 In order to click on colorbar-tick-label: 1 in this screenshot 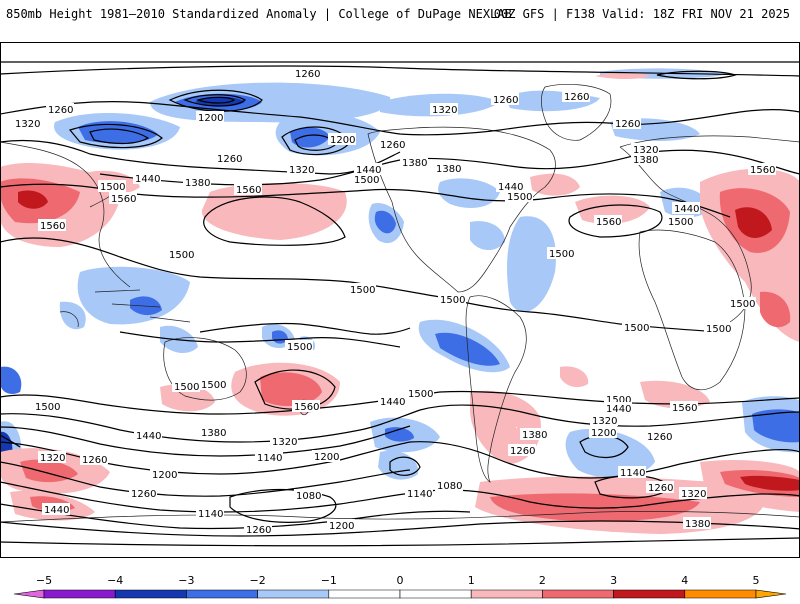, I will do `click(471, 580)`.